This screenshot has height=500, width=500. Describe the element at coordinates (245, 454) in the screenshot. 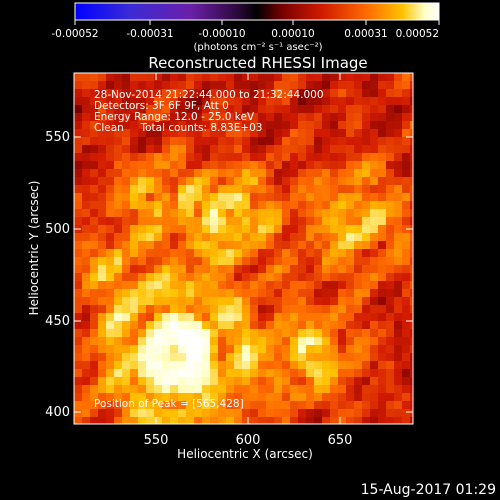

I see `x-axis-label: Heliocentric X (arcsec)` at that location.